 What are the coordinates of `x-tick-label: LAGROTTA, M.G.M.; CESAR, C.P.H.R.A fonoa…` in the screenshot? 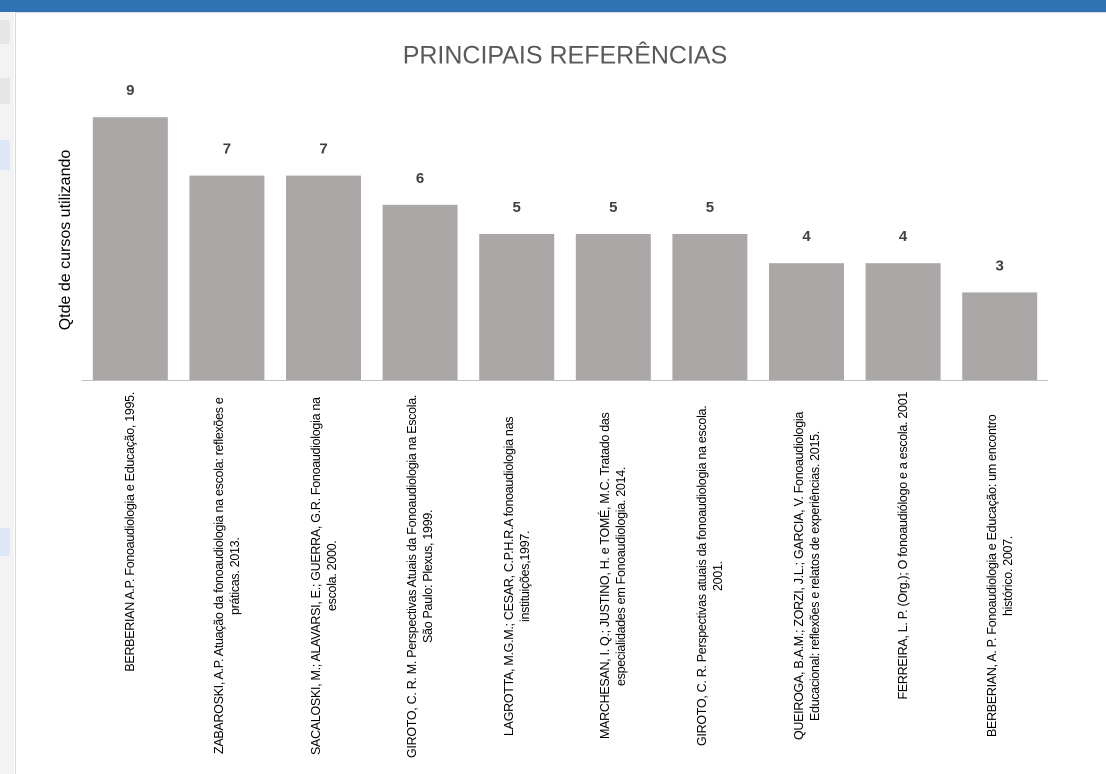 It's located at (516, 576).